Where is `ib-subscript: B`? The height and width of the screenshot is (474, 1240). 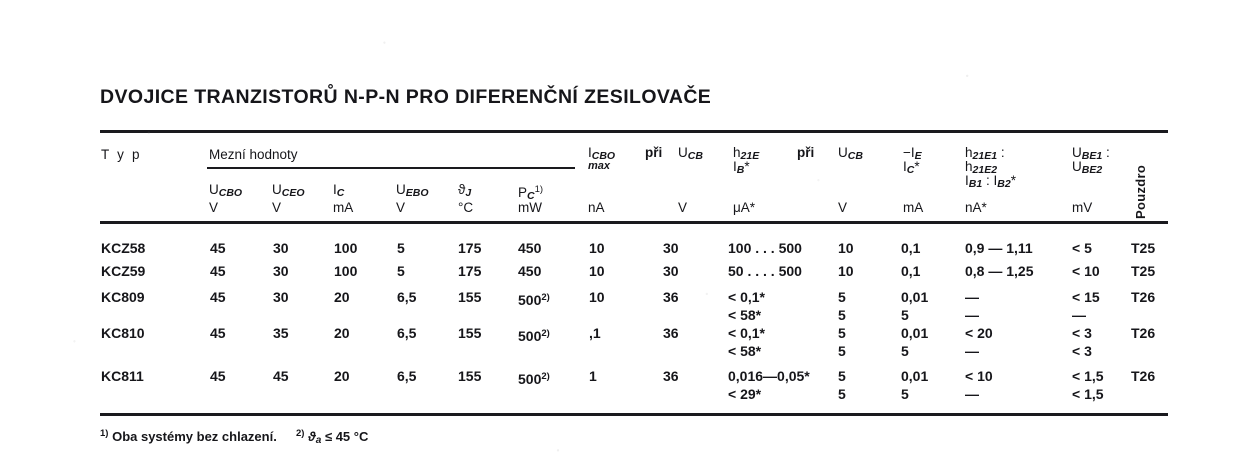
ib-subscript: B is located at coordinates (740, 170).